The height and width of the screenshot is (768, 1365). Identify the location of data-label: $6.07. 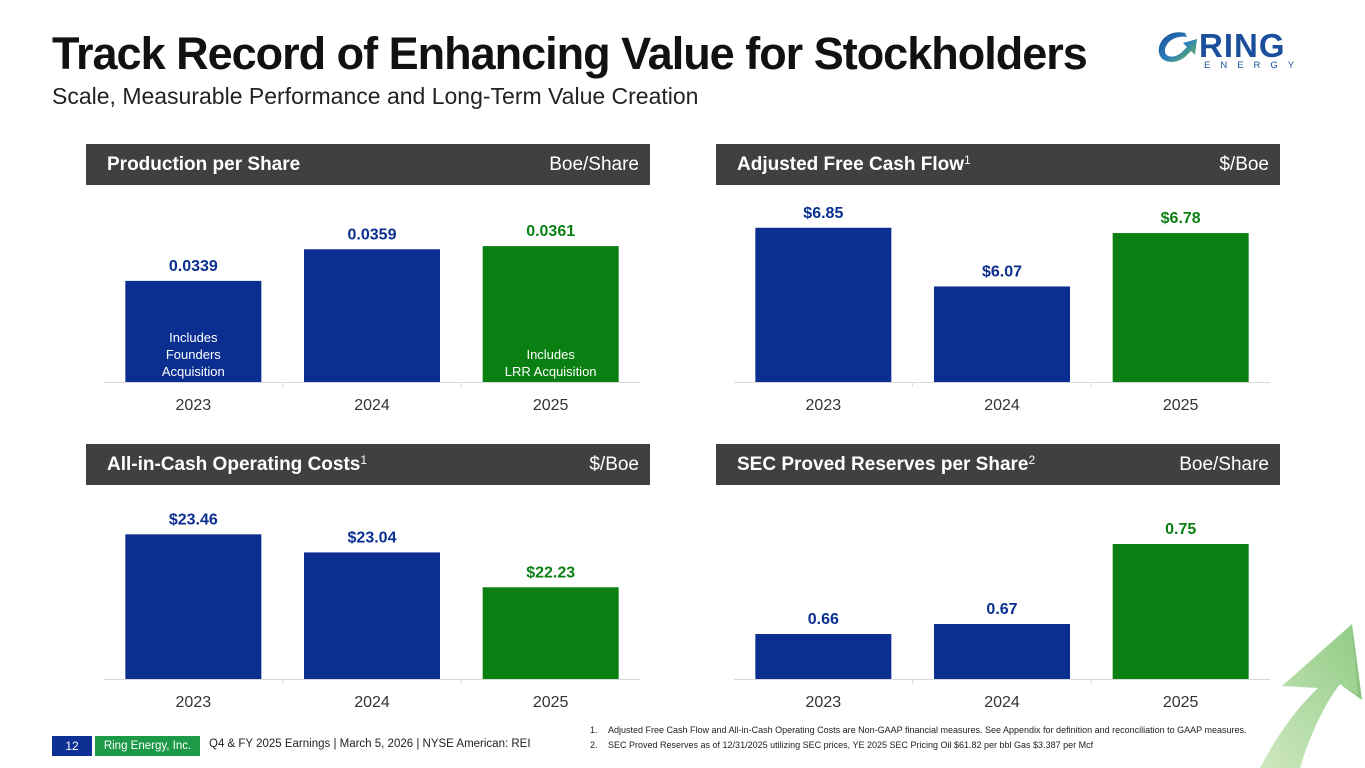
(1002, 271).